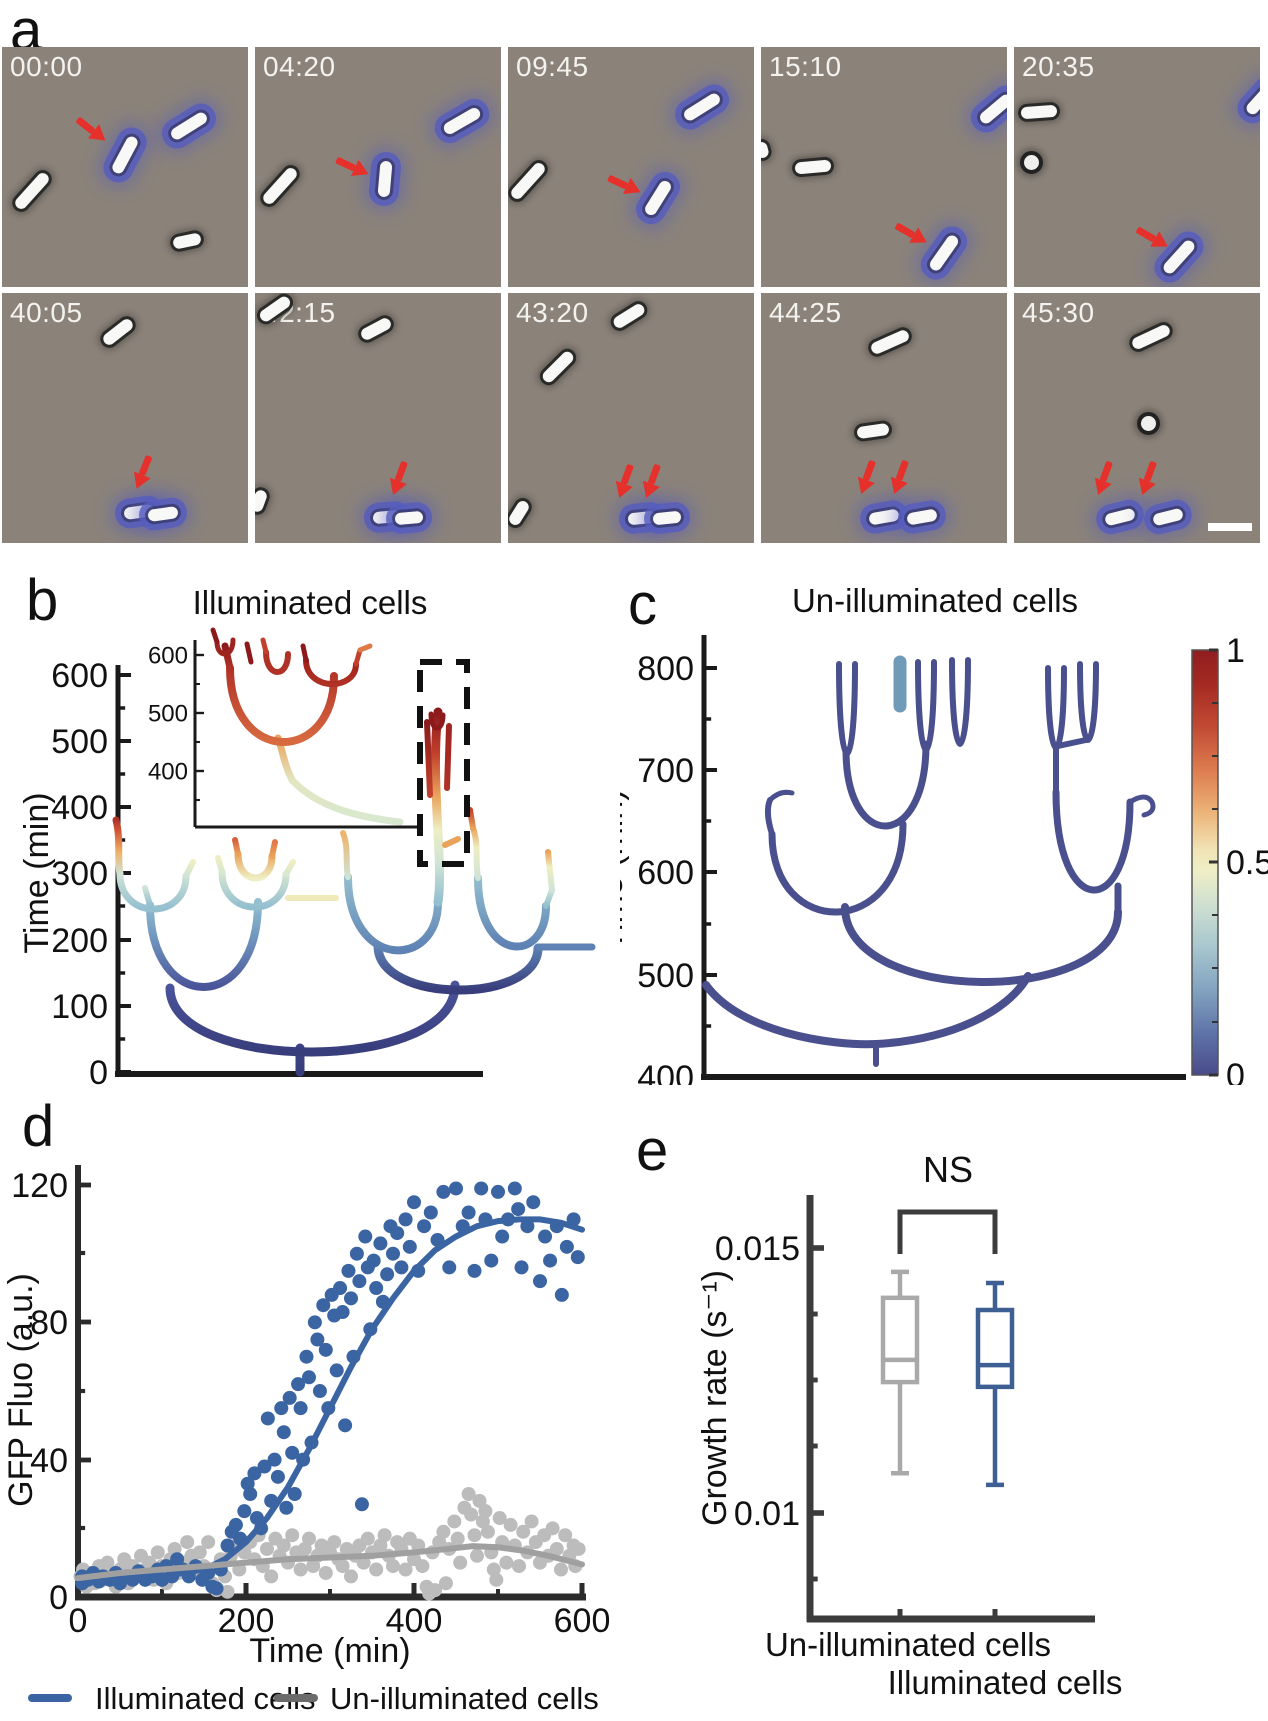 Image resolution: width=1268 pixels, height=1721 pixels. Describe the element at coordinates (79, 808) in the screenshot. I see `y-tick-label: 400` at that location.